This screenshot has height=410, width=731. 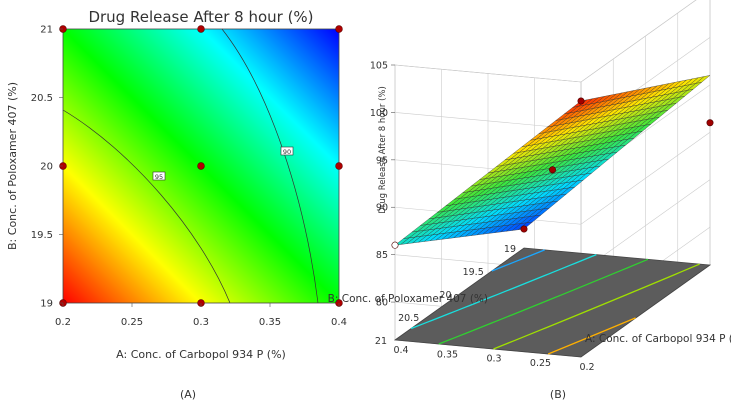 I want to click on contour-x-axis-label: A: Conc. of Carbopol 934 P (%), so click(x=201, y=354).